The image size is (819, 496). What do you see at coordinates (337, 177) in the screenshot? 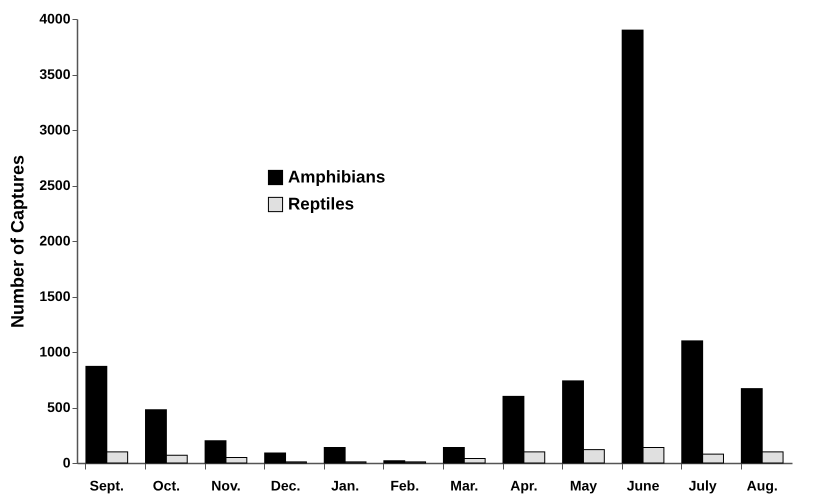
I see `legend-label: Amphibians` at bounding box center [337, 177].